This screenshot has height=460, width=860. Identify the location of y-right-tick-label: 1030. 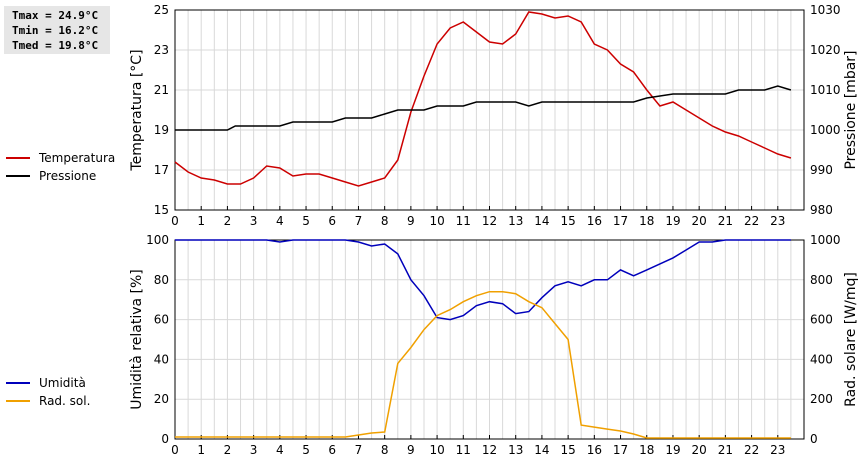
(825, 10).